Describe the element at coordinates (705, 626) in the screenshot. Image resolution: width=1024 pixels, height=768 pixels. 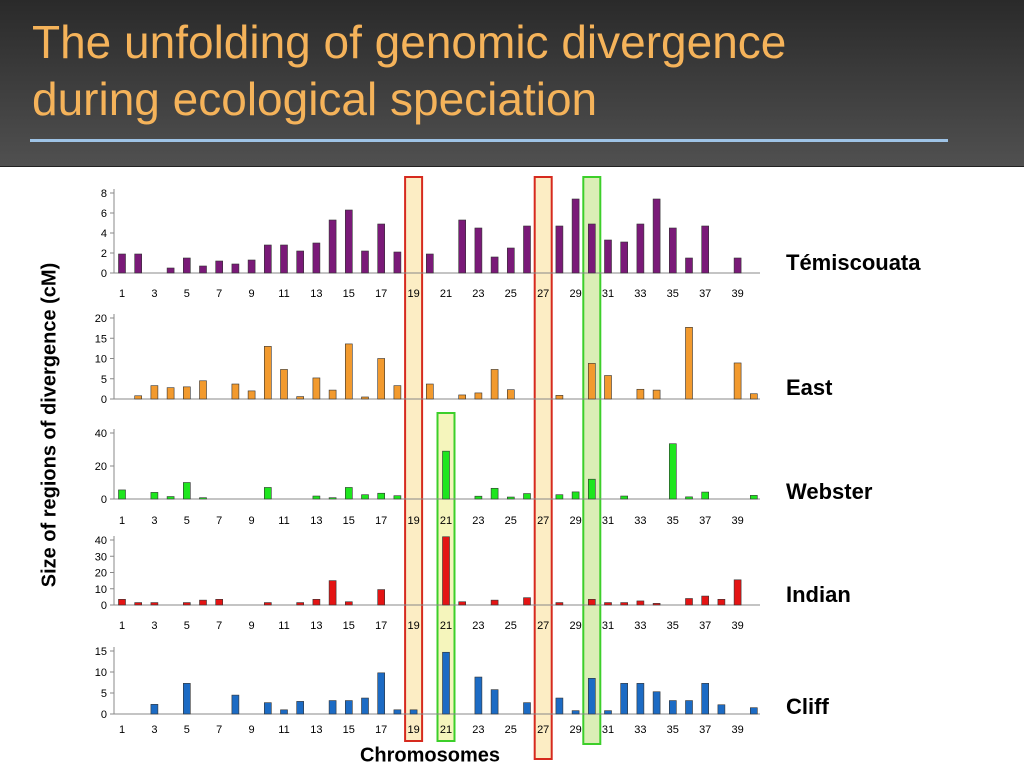
I see `x-tick-label: 37` at that location.